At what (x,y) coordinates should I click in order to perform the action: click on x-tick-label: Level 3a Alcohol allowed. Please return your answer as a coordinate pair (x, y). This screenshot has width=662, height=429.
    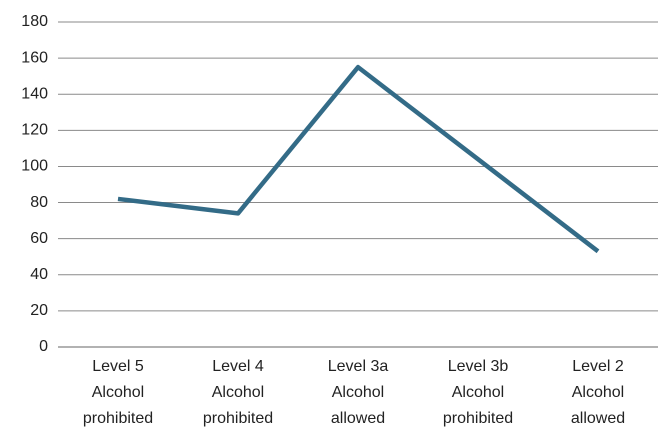
    Looking at the image, I should click on (358, 392).